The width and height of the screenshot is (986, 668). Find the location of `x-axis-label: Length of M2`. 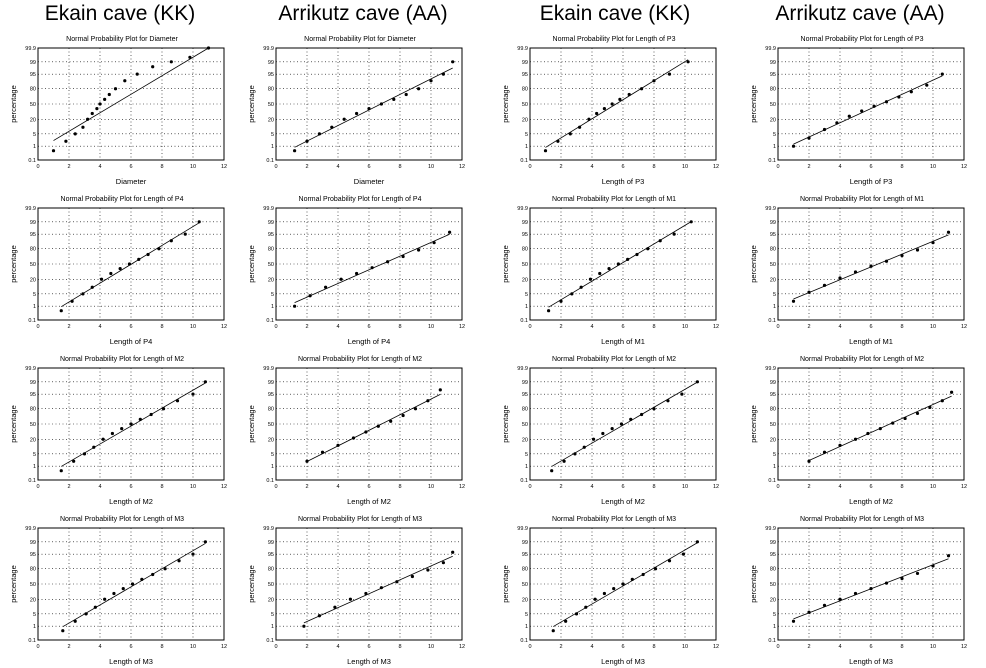

x-axis-label: Length of M2 is located at coordinates (623, 501).